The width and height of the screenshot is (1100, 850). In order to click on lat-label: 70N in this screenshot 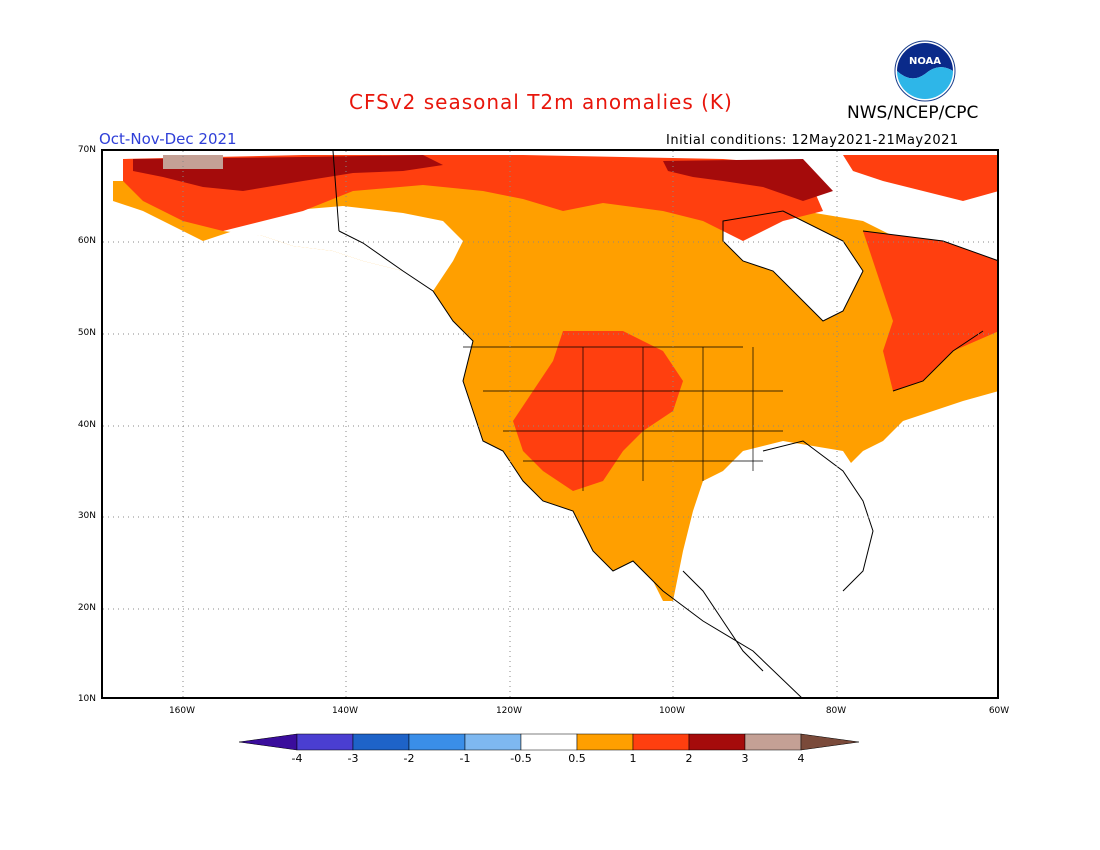, I will do `click(86, 150)`.